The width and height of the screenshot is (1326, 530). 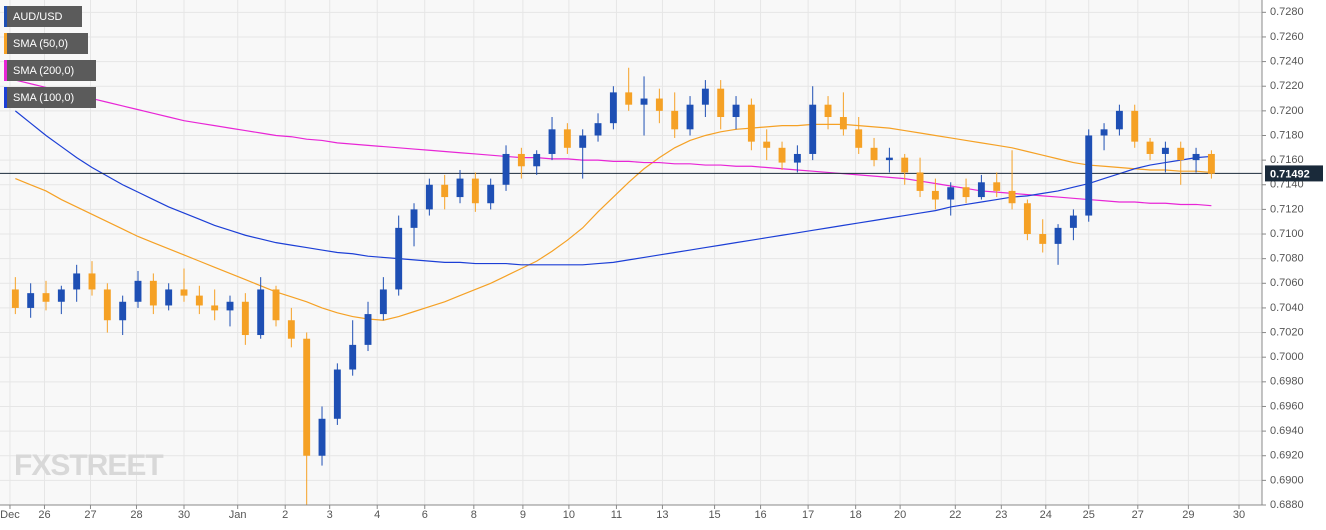 What do you see at coordinates (1287, 86) in the screenshot?
I see `y-tick-label: 0.7220` at bounding box center [1287, 86].